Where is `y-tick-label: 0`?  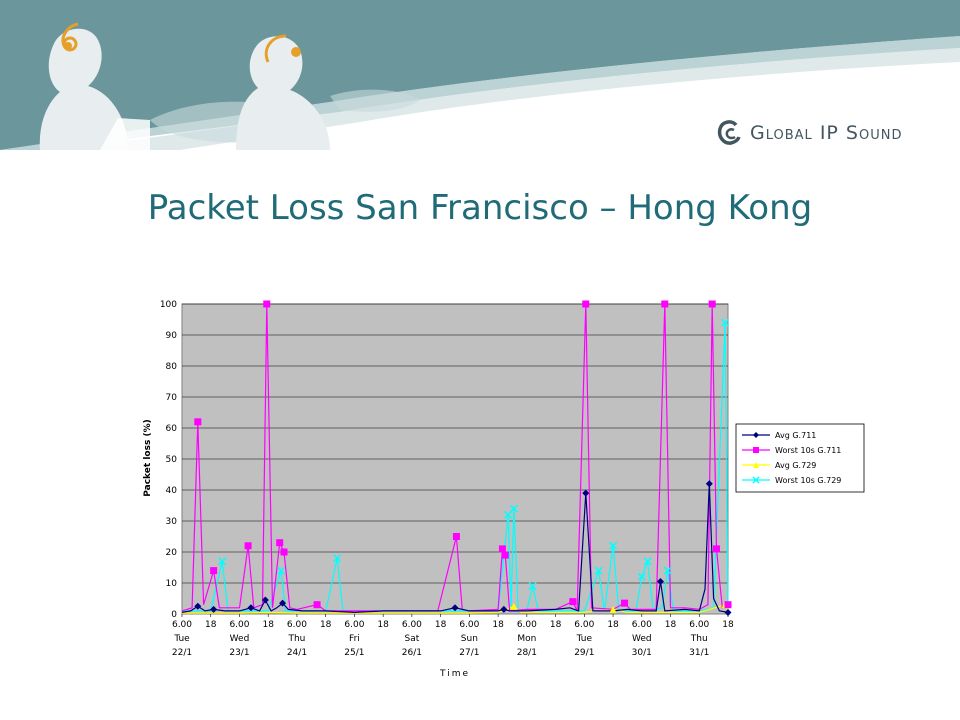
y-tick-label: 0 is located at coordinates (174, 615).